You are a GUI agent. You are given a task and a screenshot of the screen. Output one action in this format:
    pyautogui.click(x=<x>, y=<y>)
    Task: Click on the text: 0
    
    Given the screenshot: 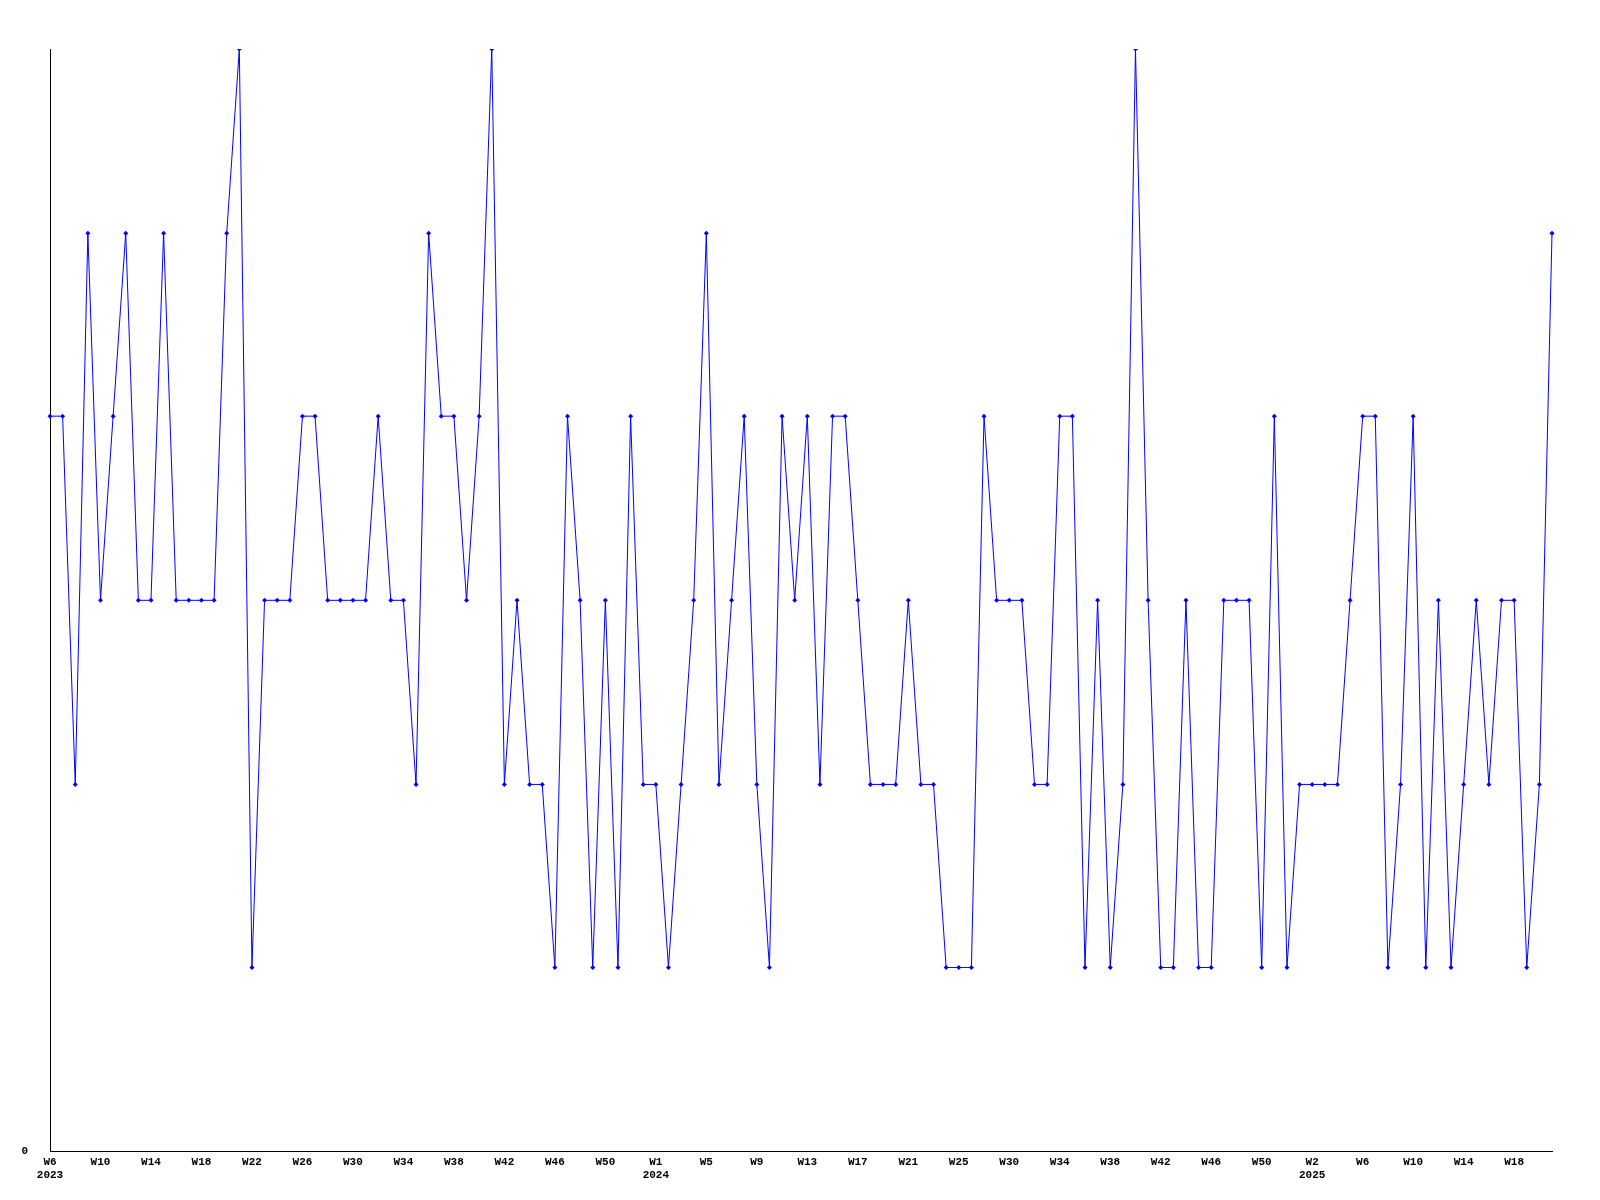 What is the action you would take?
    pyautogui.click(x=24, y=1151)
    